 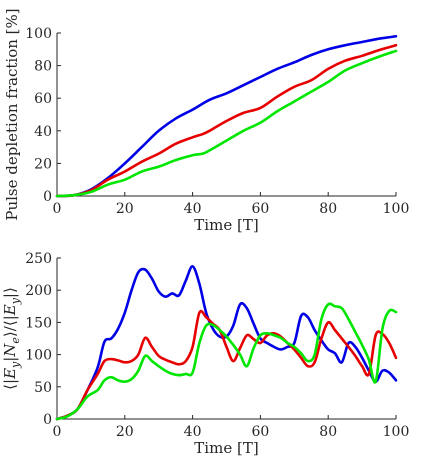 I want to click on y-tick-label: 250, so click(x=38, y=259).